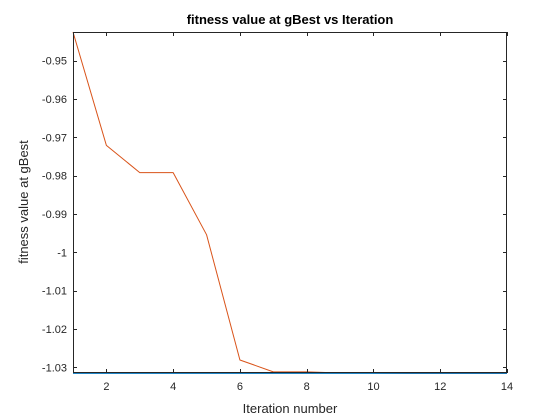  I want to click on y-tick-label: -1, so click(62, 253).